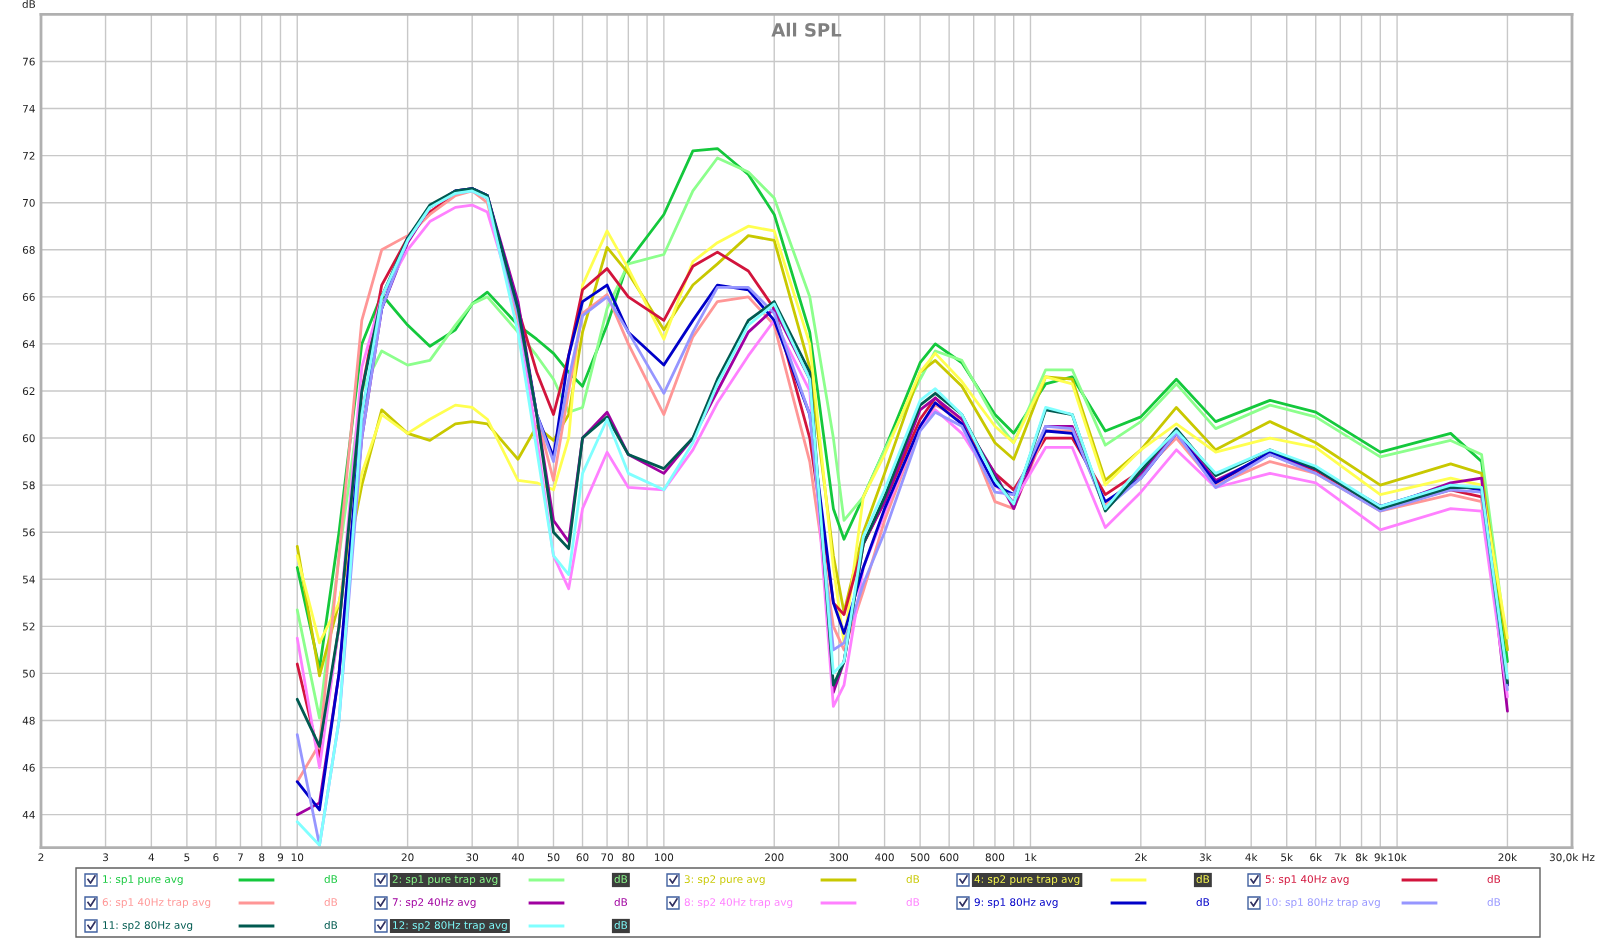 Image resolution: width=1617 pixels, height=941 pixels. Describe the element at coordinates (517, 857) in the screenshot. I see `x-tick-label: 40` at that location.